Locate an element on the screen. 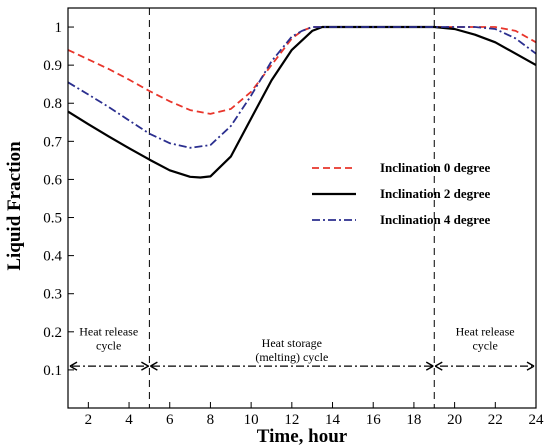 The width and height of the screenshot is (550, 447). legend-label: Inclination 0 degree is located at coordinates (435, 167).